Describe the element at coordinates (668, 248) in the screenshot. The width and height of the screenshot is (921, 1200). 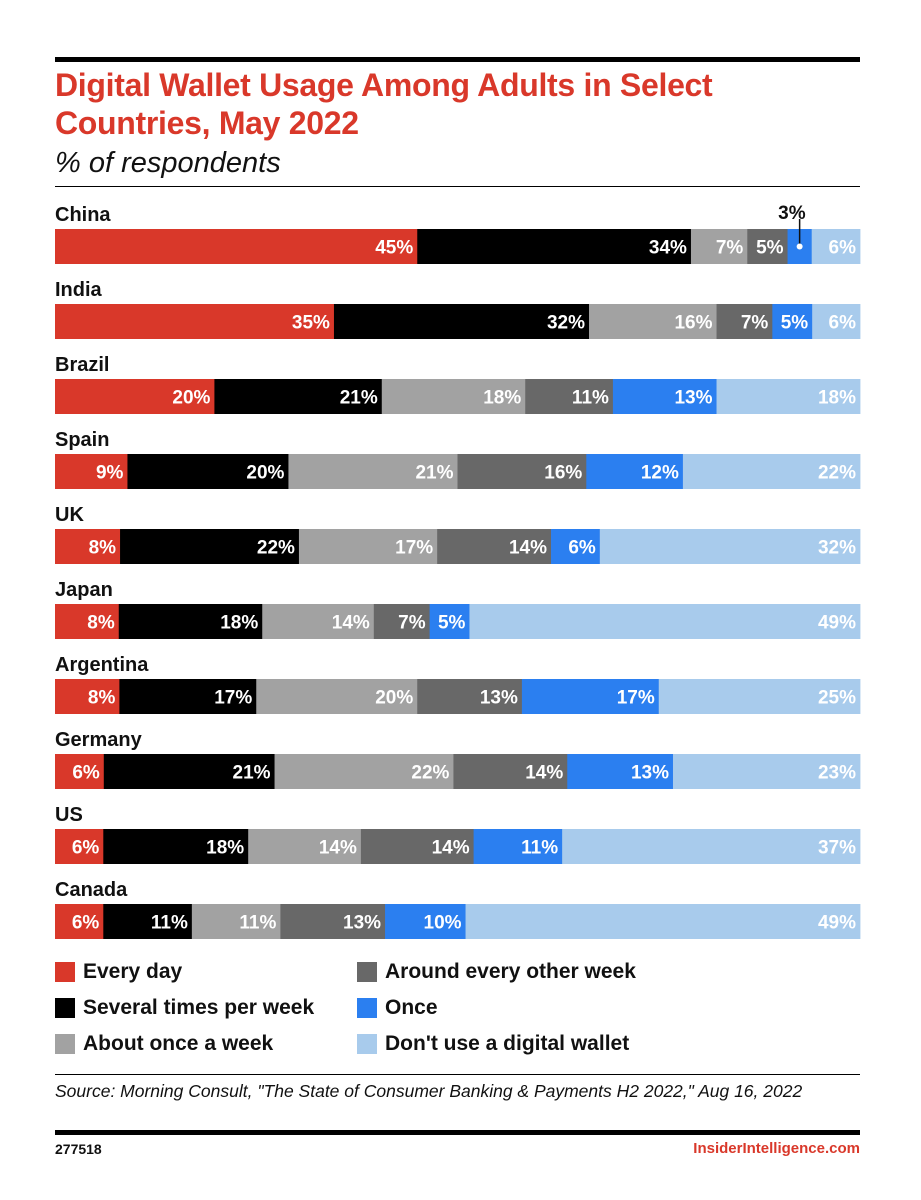
I see `value-label: 34%` at that location.